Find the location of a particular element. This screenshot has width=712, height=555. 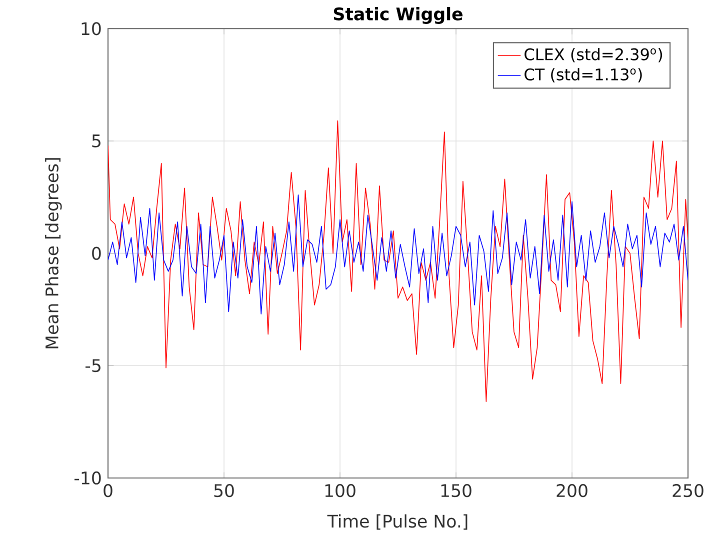

y-tick-label: 5 is located at coordinates (96, 141).